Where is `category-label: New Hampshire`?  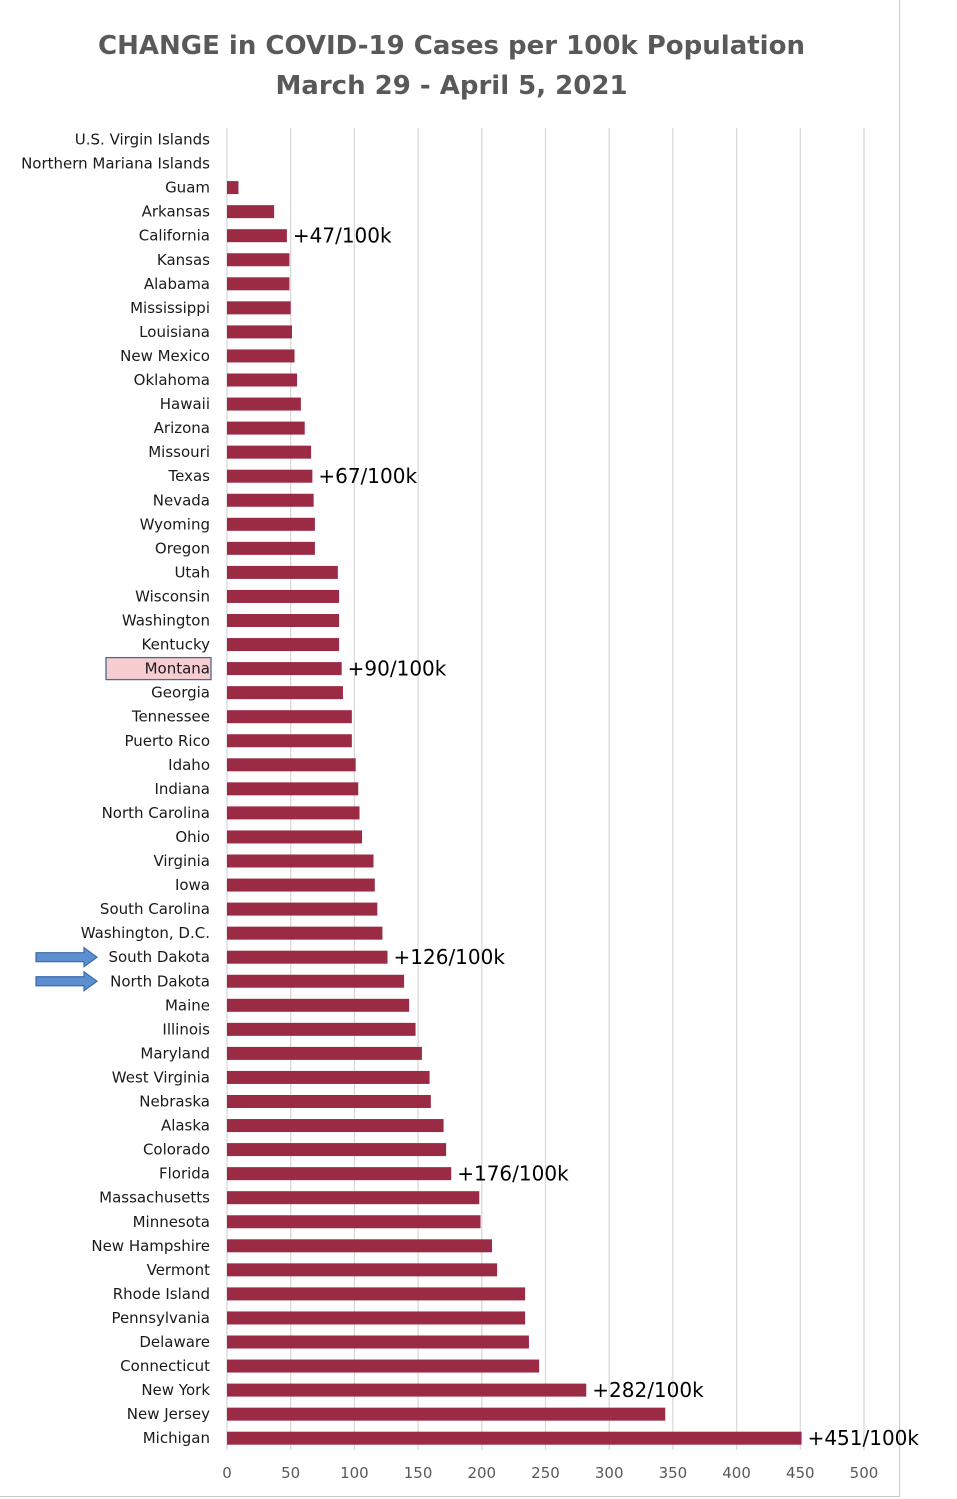
category-label: New Hampshire is located at coordinates (150, 1246).